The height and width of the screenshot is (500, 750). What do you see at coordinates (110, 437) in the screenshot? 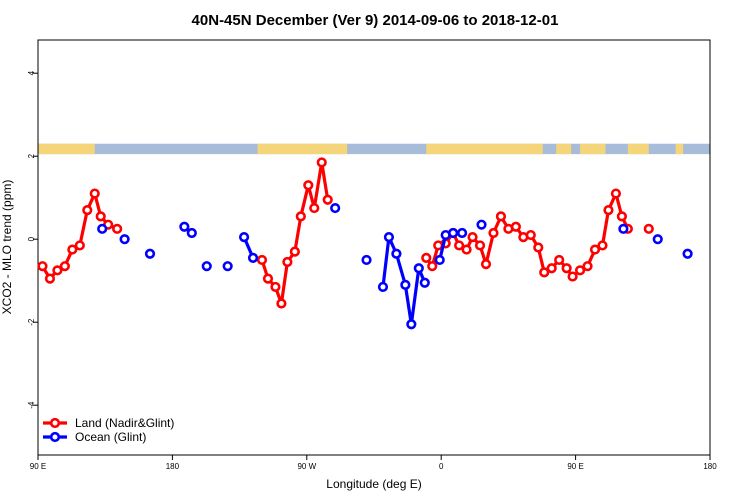
I see `legend-label: Ocean (Glint)` at bounding box center [110, 437].